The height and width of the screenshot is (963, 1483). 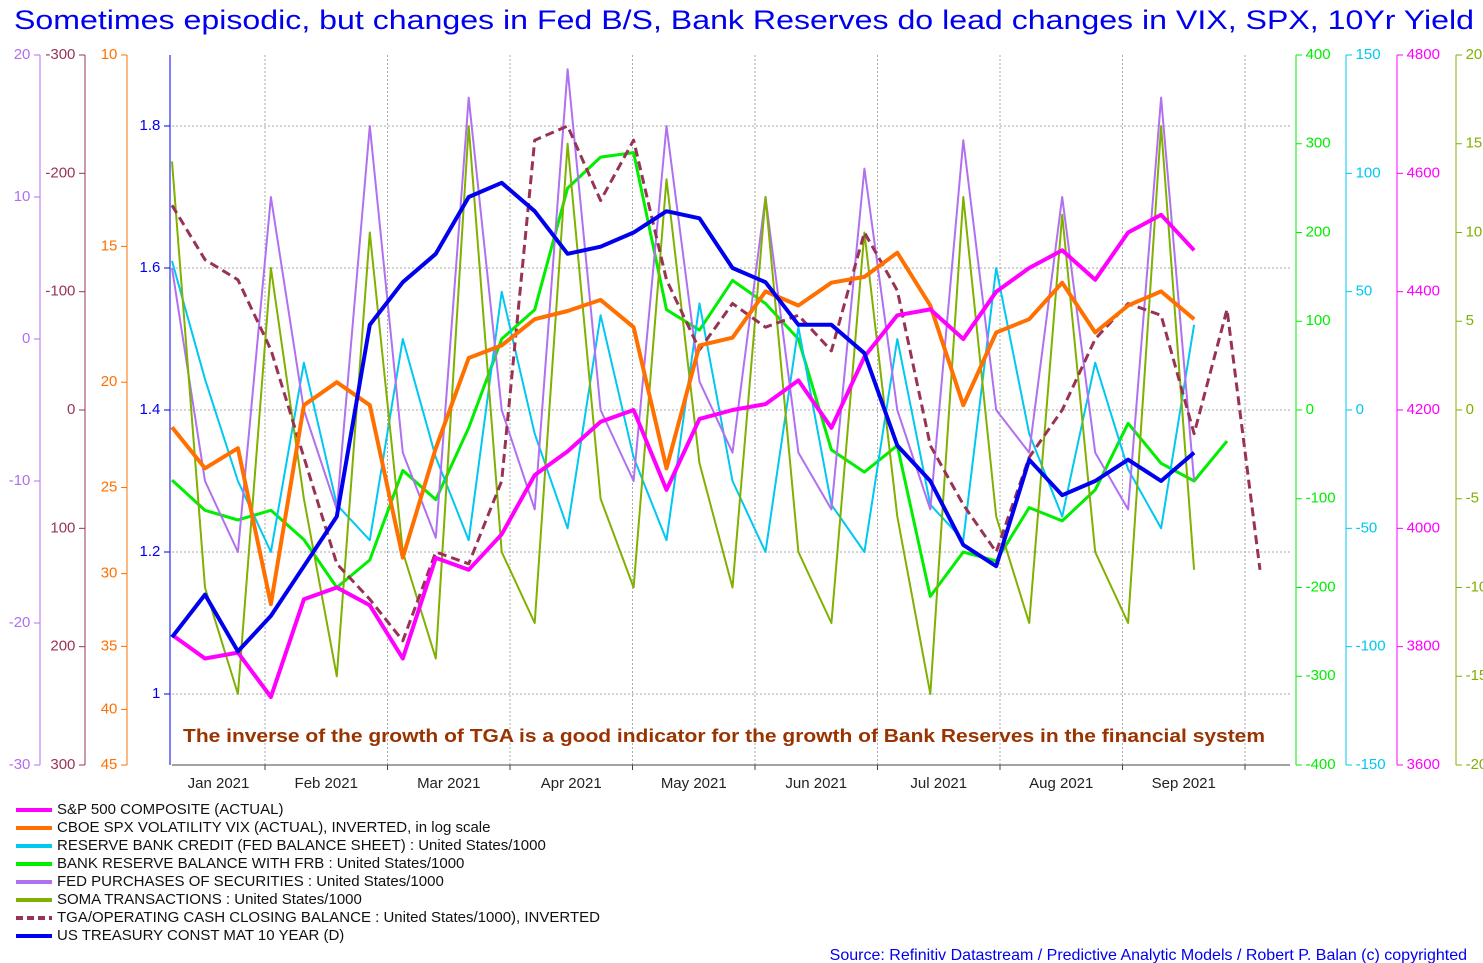 I want to click on x-tick-label: Feb 2021, so click(x=326, y=783).